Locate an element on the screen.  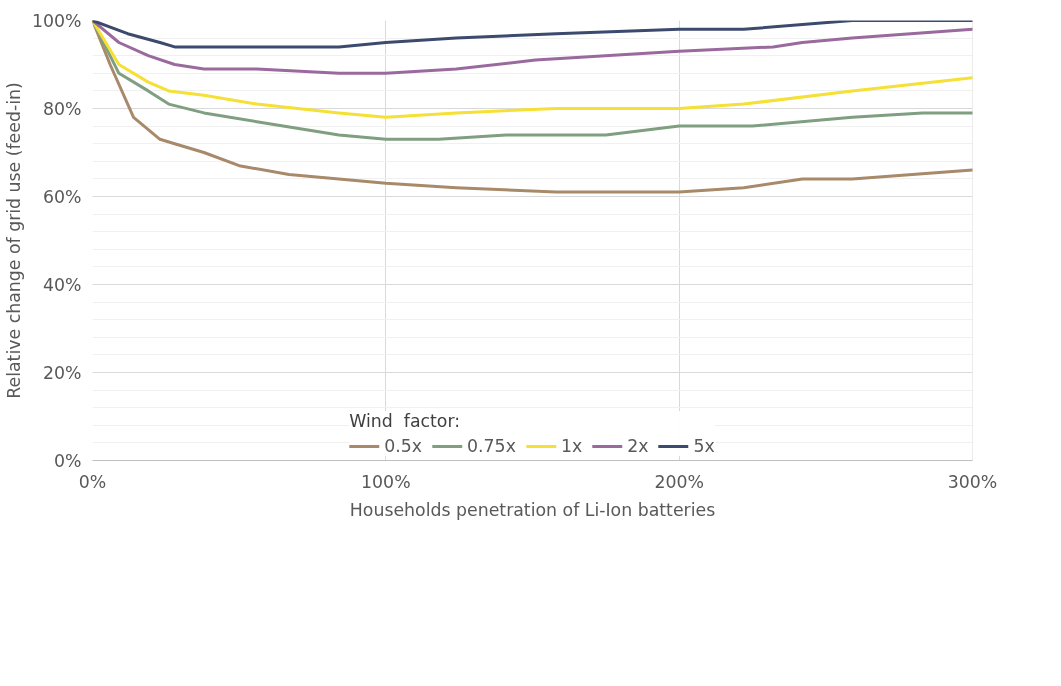
y-axis-title: Relative change of grid use (feed-in) is located at coordinates (13, 240).